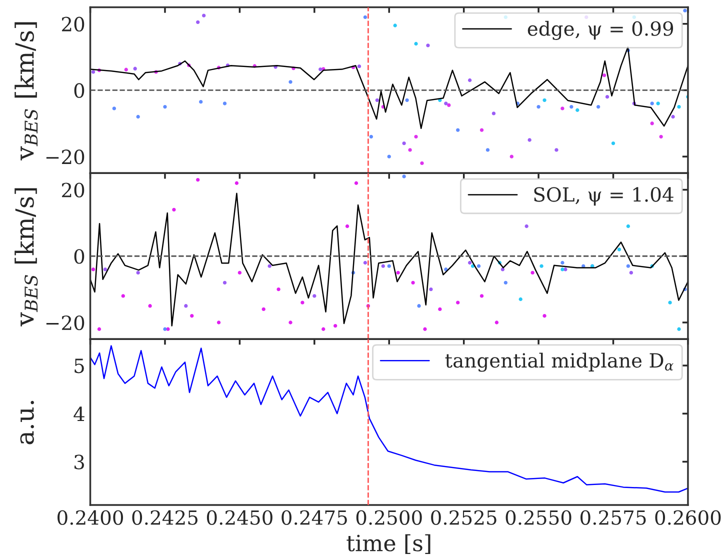 The width and height of the screenshot is (728, 558). What do you see at coordinates (604, 196) in the screenshot?
I see `legend-label: SOL, ψ = 1.04` at bounding box center [604, 196].